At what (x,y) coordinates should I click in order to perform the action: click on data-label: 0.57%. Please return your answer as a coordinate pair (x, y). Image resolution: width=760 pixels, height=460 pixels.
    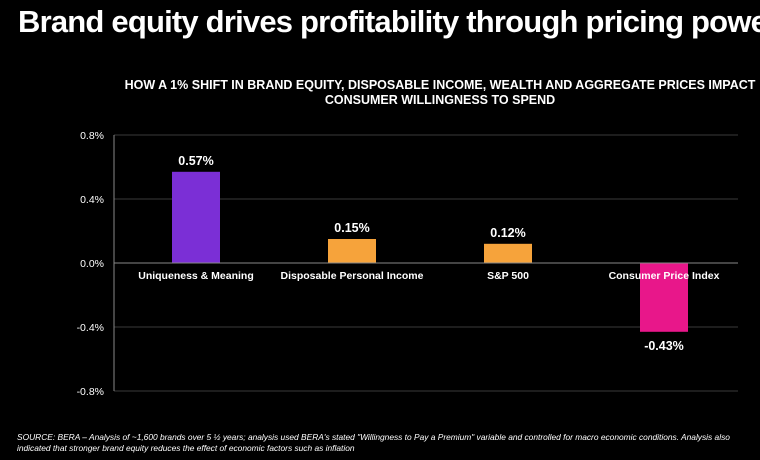
    Looking at the image, I should click on (195, 161).